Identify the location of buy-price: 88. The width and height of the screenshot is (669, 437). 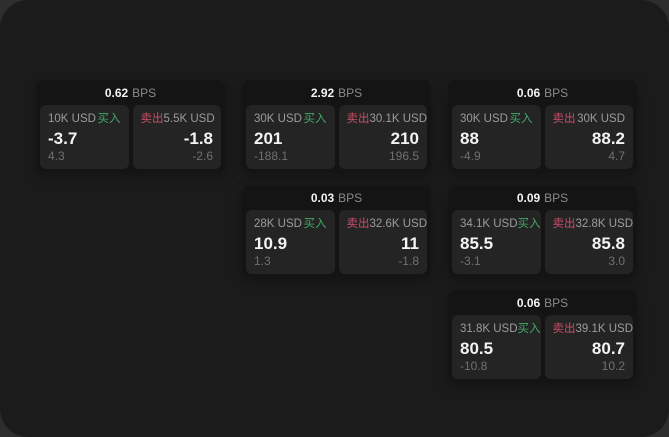
(469, 138).